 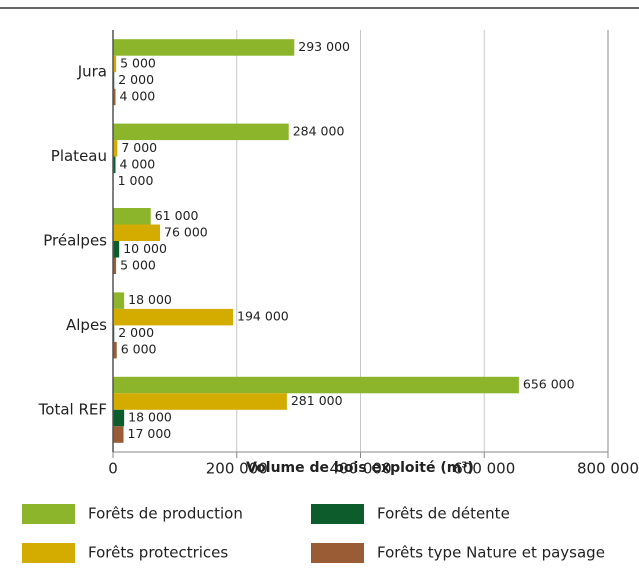 What do you see at coordinates (484, 469) in the screenshot?
I see `x-tick-label: 600 000` at bounding box center [484, 469].